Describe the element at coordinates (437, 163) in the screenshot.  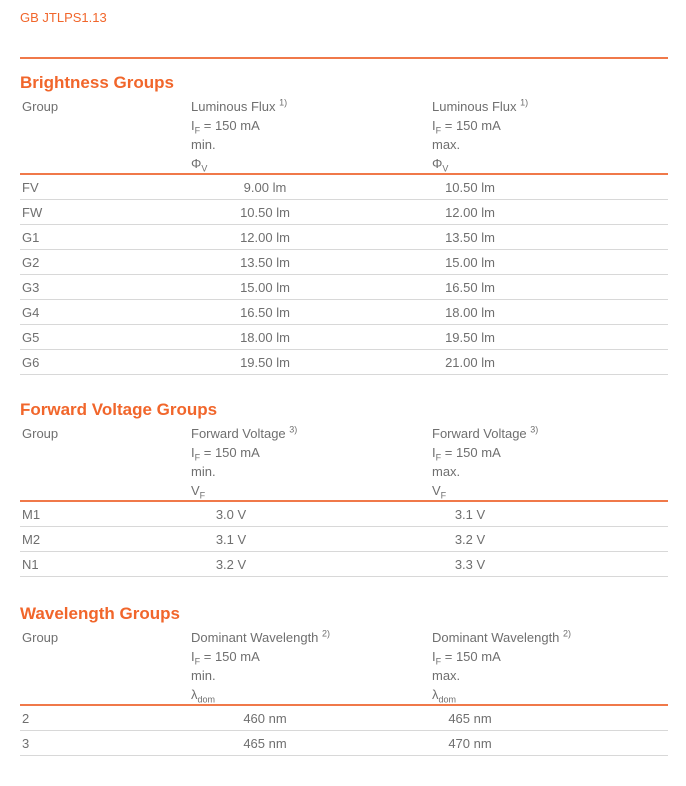
I see `symbol-base: Φ` at that location.